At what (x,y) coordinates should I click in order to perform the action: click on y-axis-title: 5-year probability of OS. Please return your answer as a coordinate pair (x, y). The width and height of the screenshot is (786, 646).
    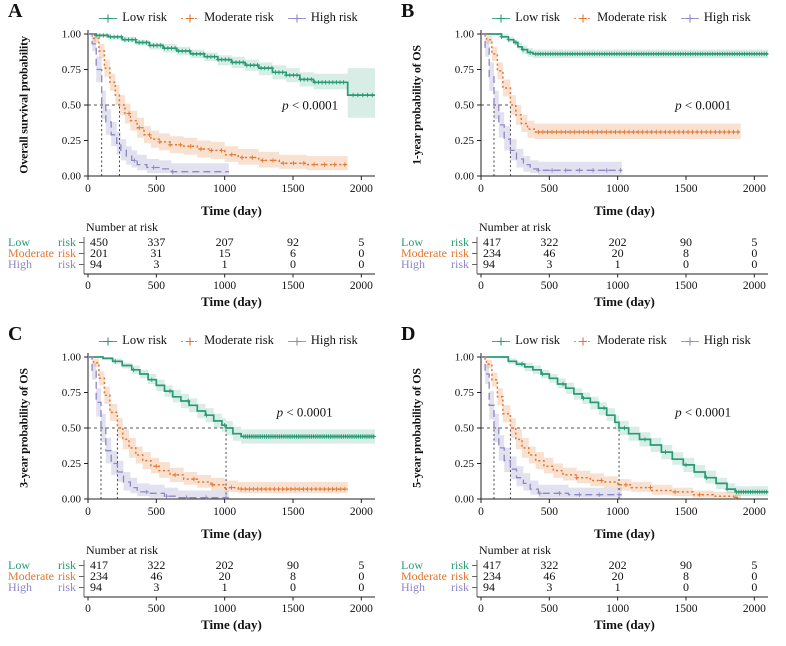
    Looking at the image, I should click on (416, 428).